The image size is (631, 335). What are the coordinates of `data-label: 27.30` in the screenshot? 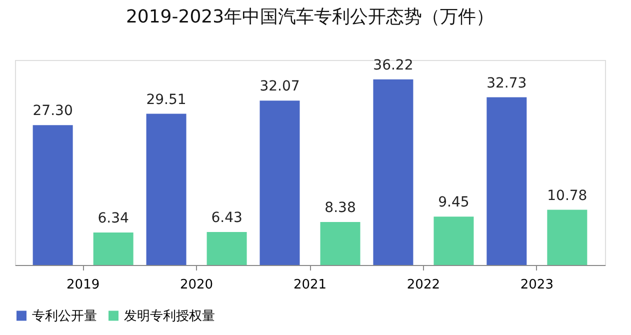 It's located at (52, 111).